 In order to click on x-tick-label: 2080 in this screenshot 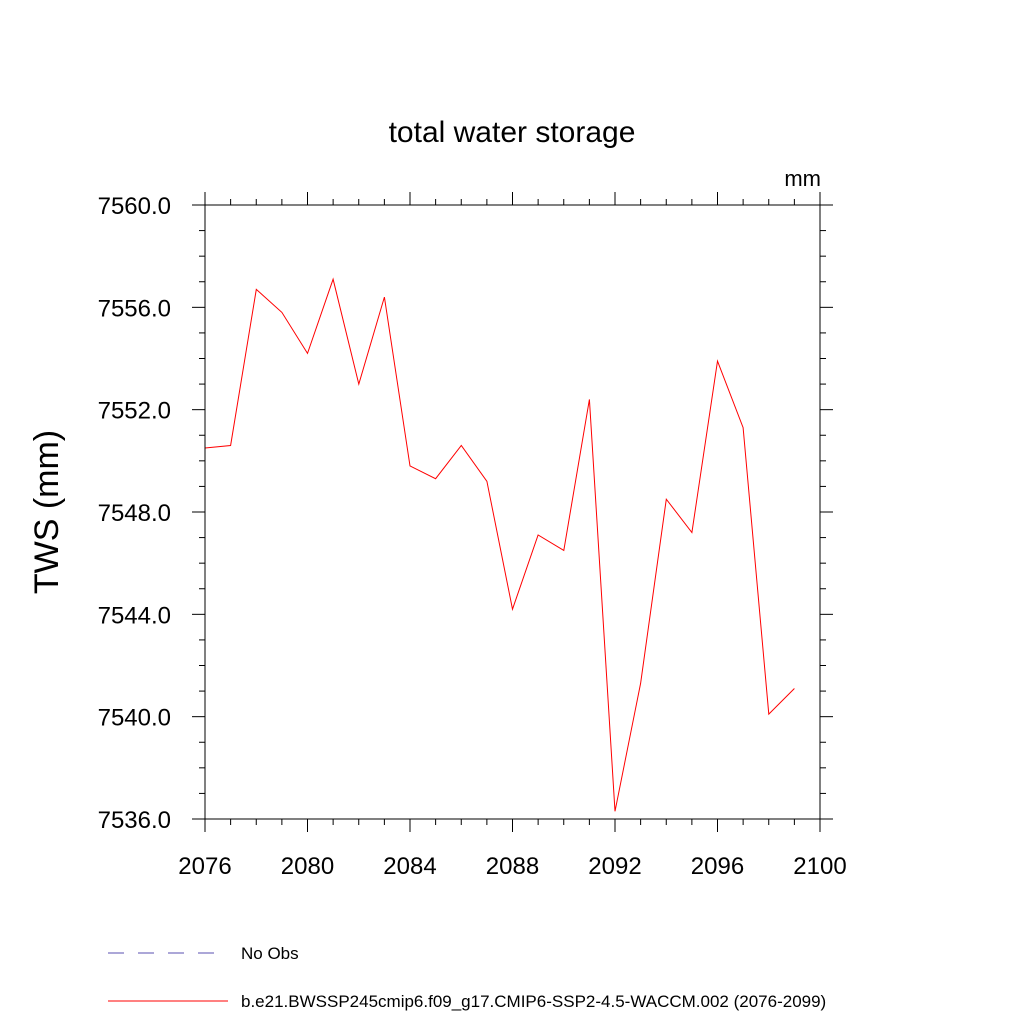, I will do `click(307, 866)`.